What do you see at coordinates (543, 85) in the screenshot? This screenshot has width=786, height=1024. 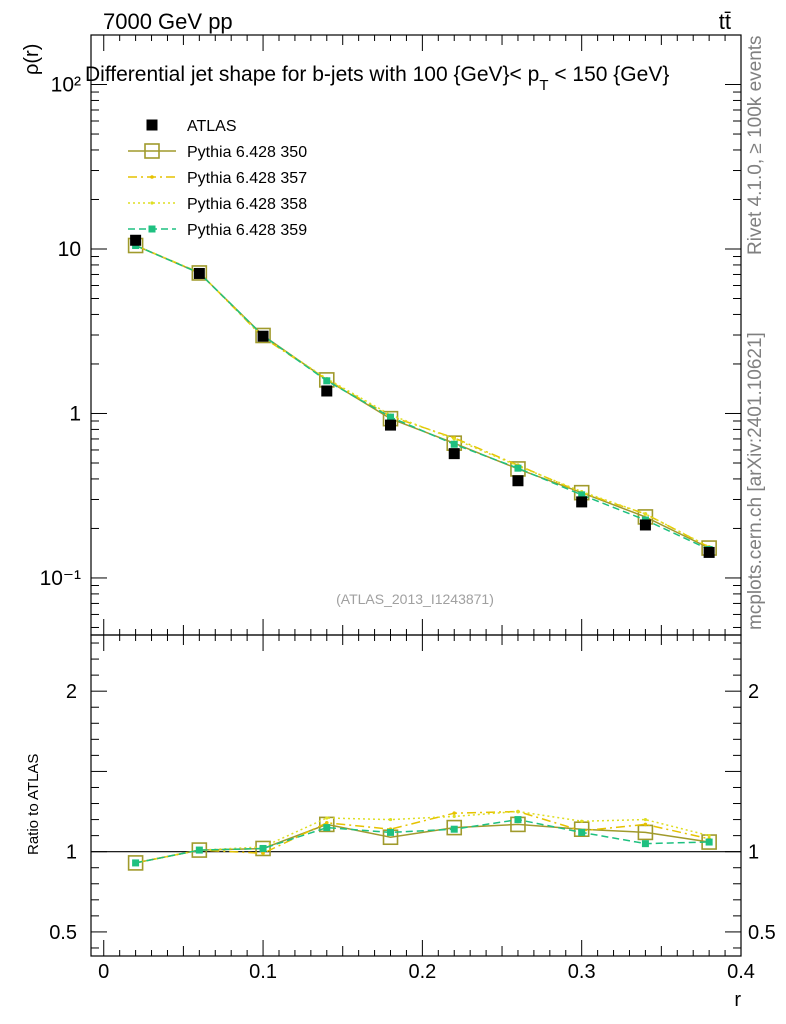 I see `chart-title-sub: T` at bounding box center [543, 85].